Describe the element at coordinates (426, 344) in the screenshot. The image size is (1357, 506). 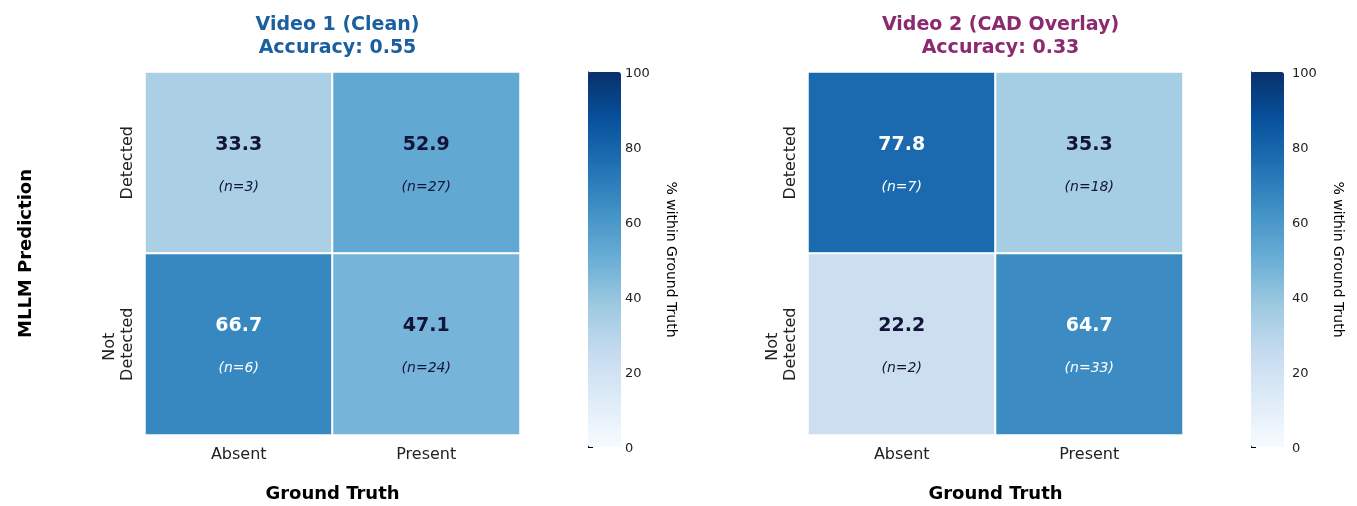
I see `text: 47.1 (n=24)` at that location.